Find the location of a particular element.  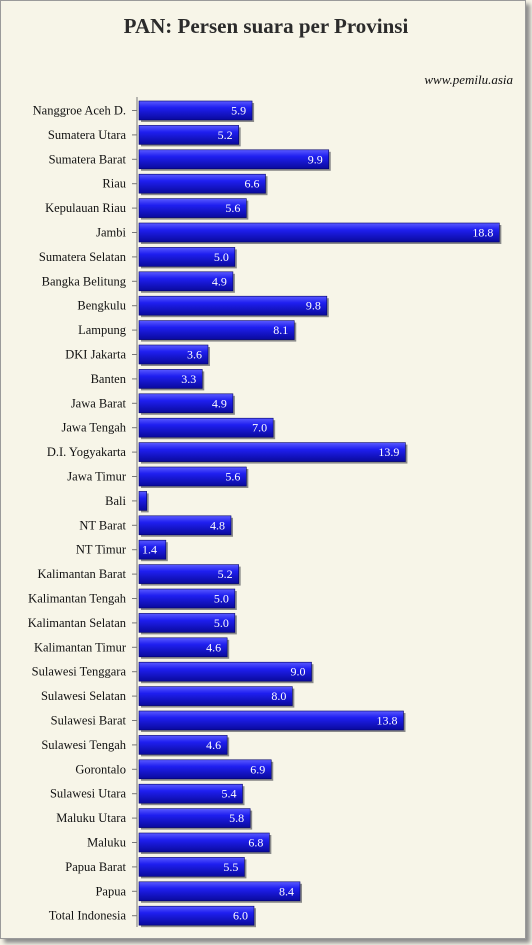

category-label: NT Barat is located at coordinates (102, 525).